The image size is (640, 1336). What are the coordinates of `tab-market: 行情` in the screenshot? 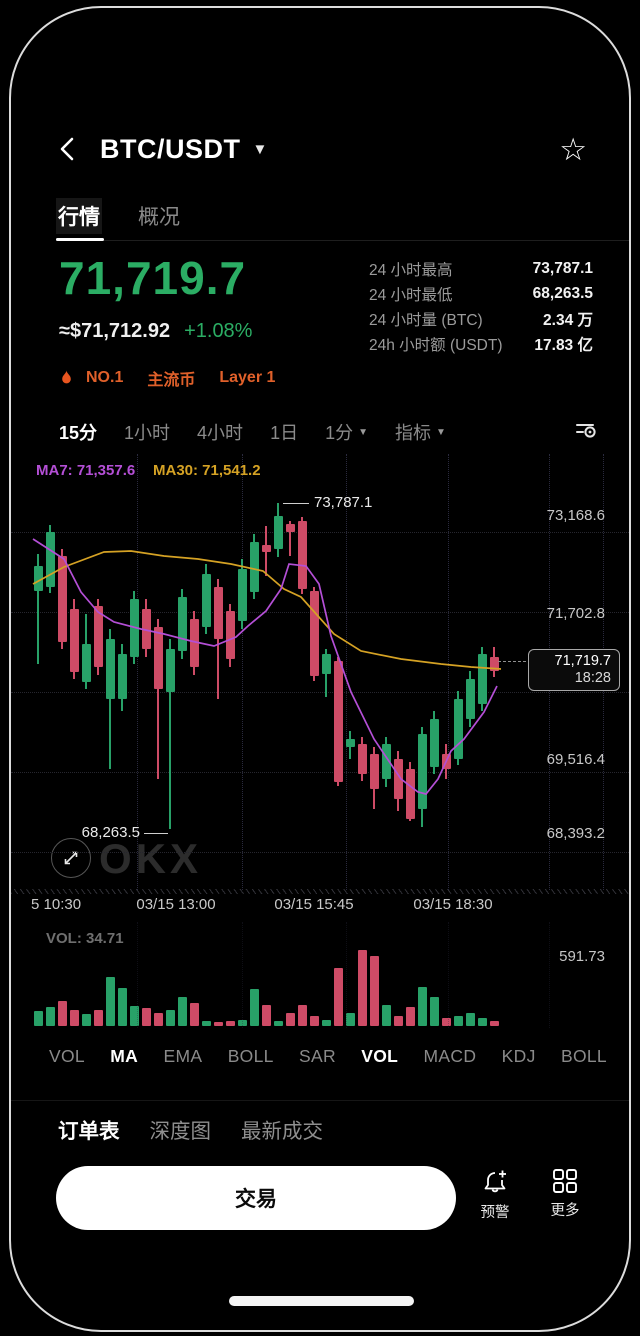 It's located at (79, 216).